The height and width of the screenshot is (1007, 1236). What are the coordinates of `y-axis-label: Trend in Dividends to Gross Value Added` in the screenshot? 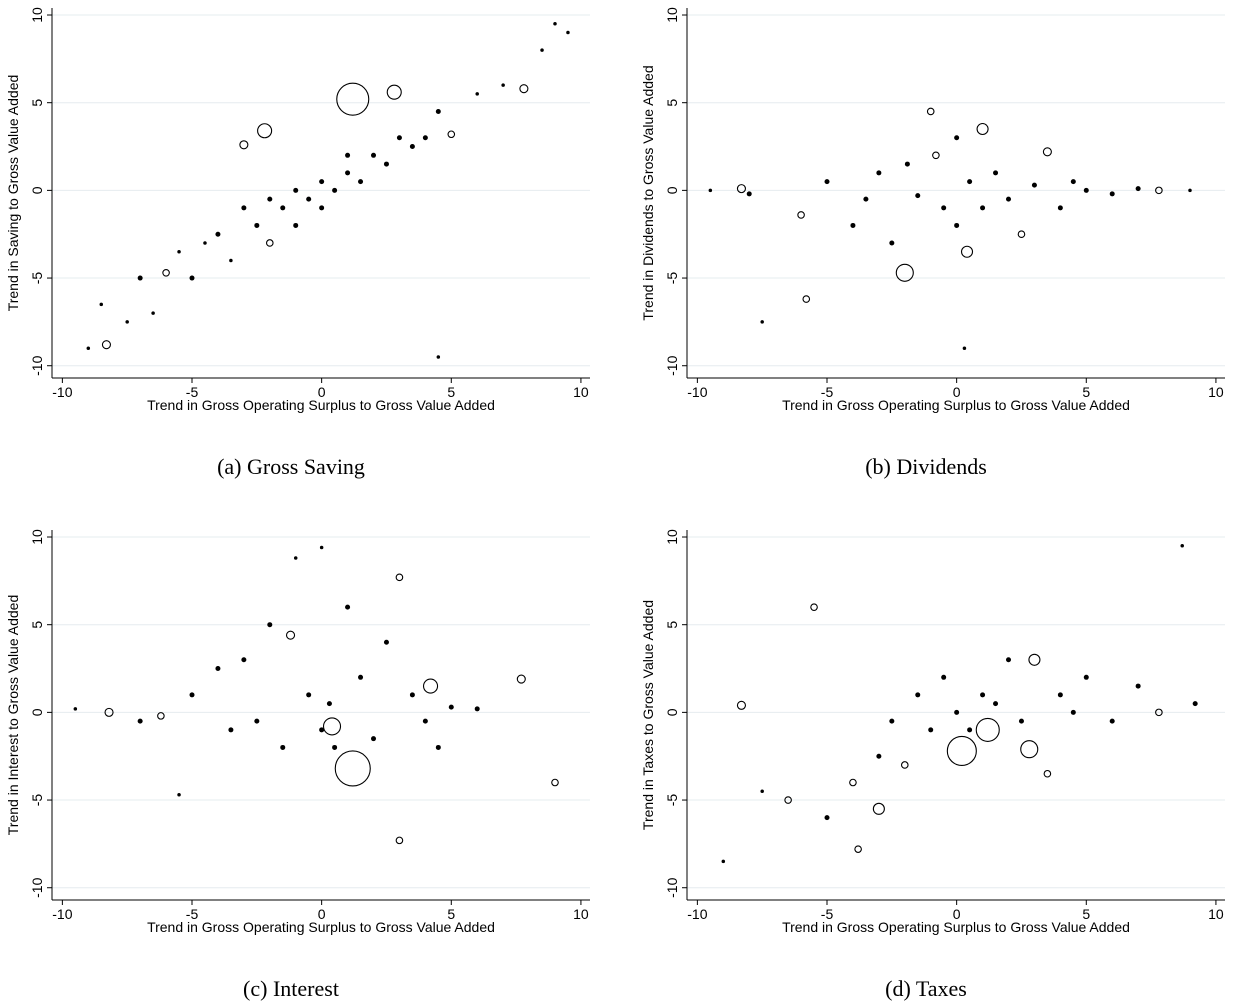 It's located at (648, 192).